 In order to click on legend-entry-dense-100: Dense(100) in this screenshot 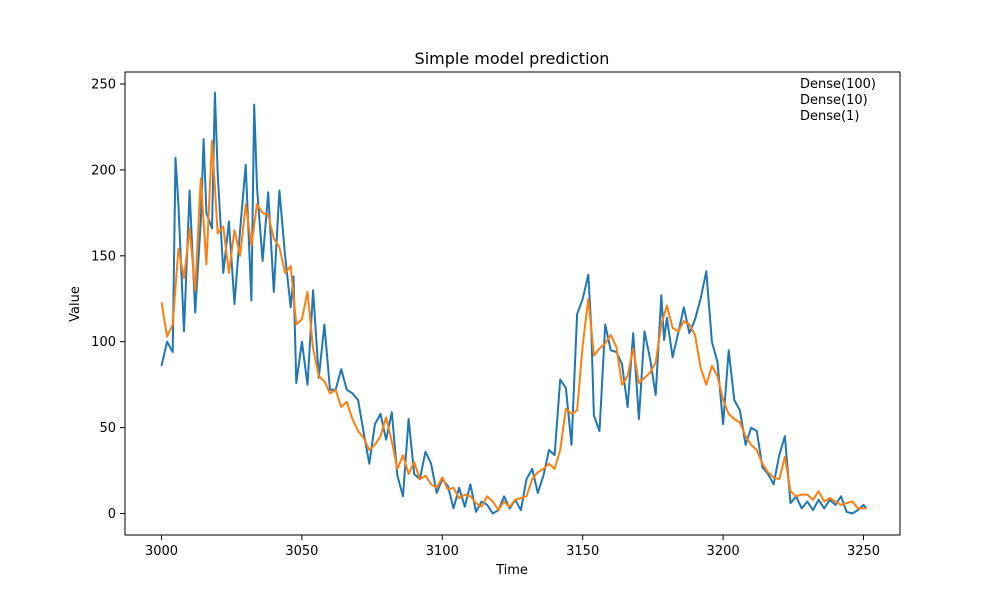, I will do `click(838, 84)`.